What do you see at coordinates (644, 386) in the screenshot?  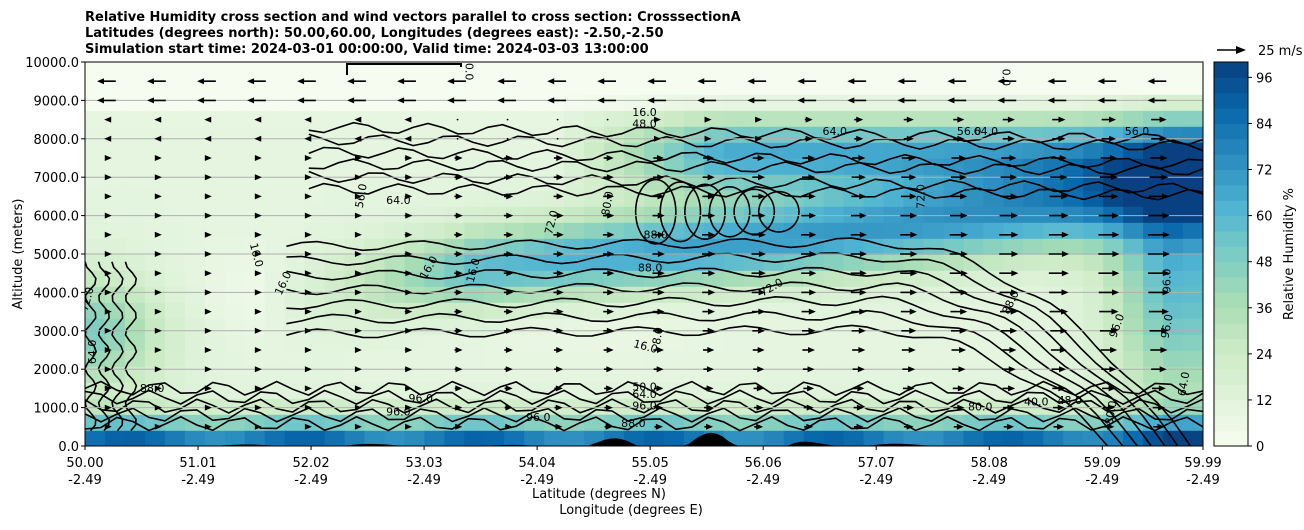 I see `contour-label: 50.0` at bounding box center [644, 386].